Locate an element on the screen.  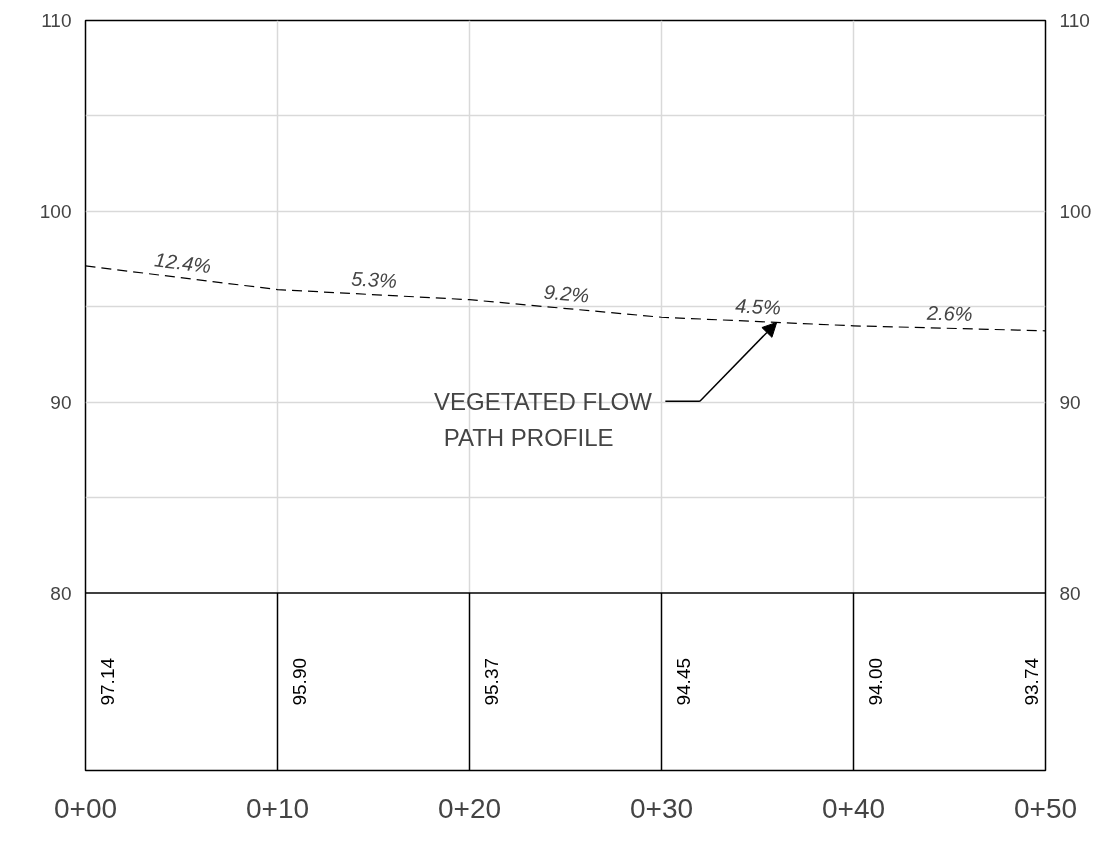
x-tick-label: 0+40 is located at coordinates (853, 808).